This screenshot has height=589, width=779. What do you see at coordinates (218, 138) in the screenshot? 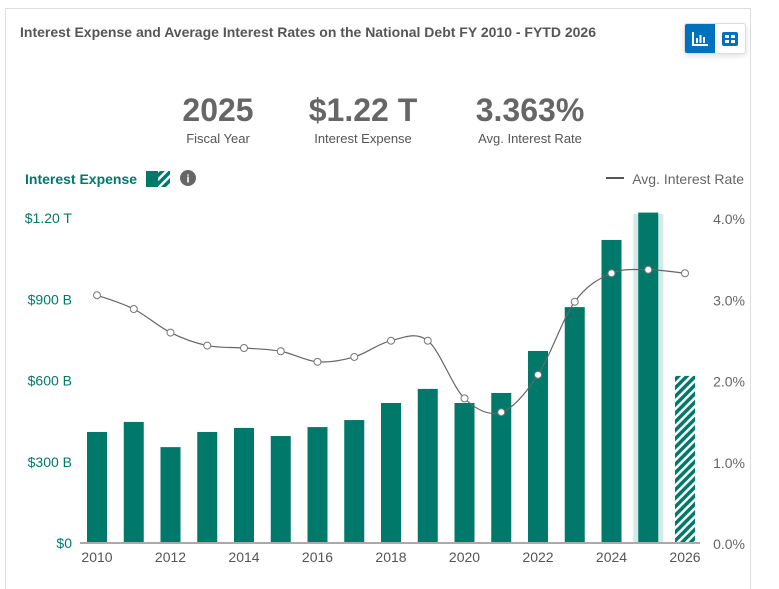
I see `stat-label: Fiscal Year` at bounding box center [218, 138].